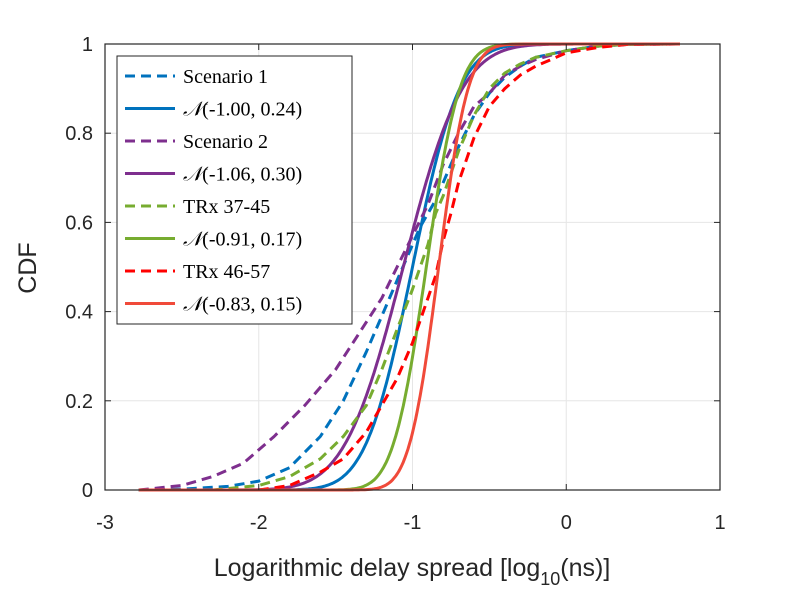  What do you see at coordinates (79, 402) in the screenshot?
I see `y-tick-label: 0.2` at bounding box center [79, 402].